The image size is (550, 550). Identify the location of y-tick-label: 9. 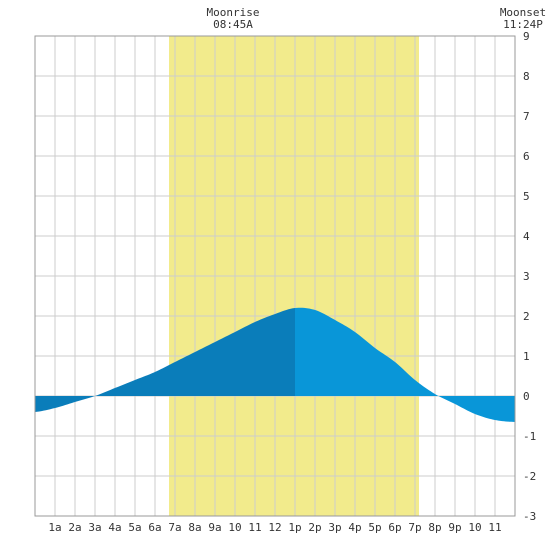
(526, 36).